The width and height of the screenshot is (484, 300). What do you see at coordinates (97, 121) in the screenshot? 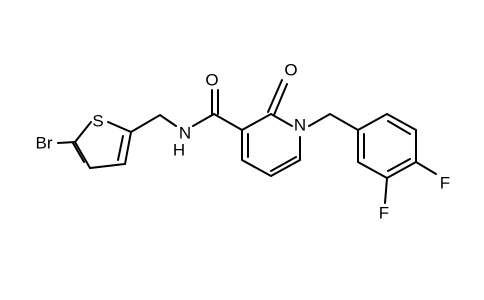
I see `atom-label: S` at bounding box center [97, 121].